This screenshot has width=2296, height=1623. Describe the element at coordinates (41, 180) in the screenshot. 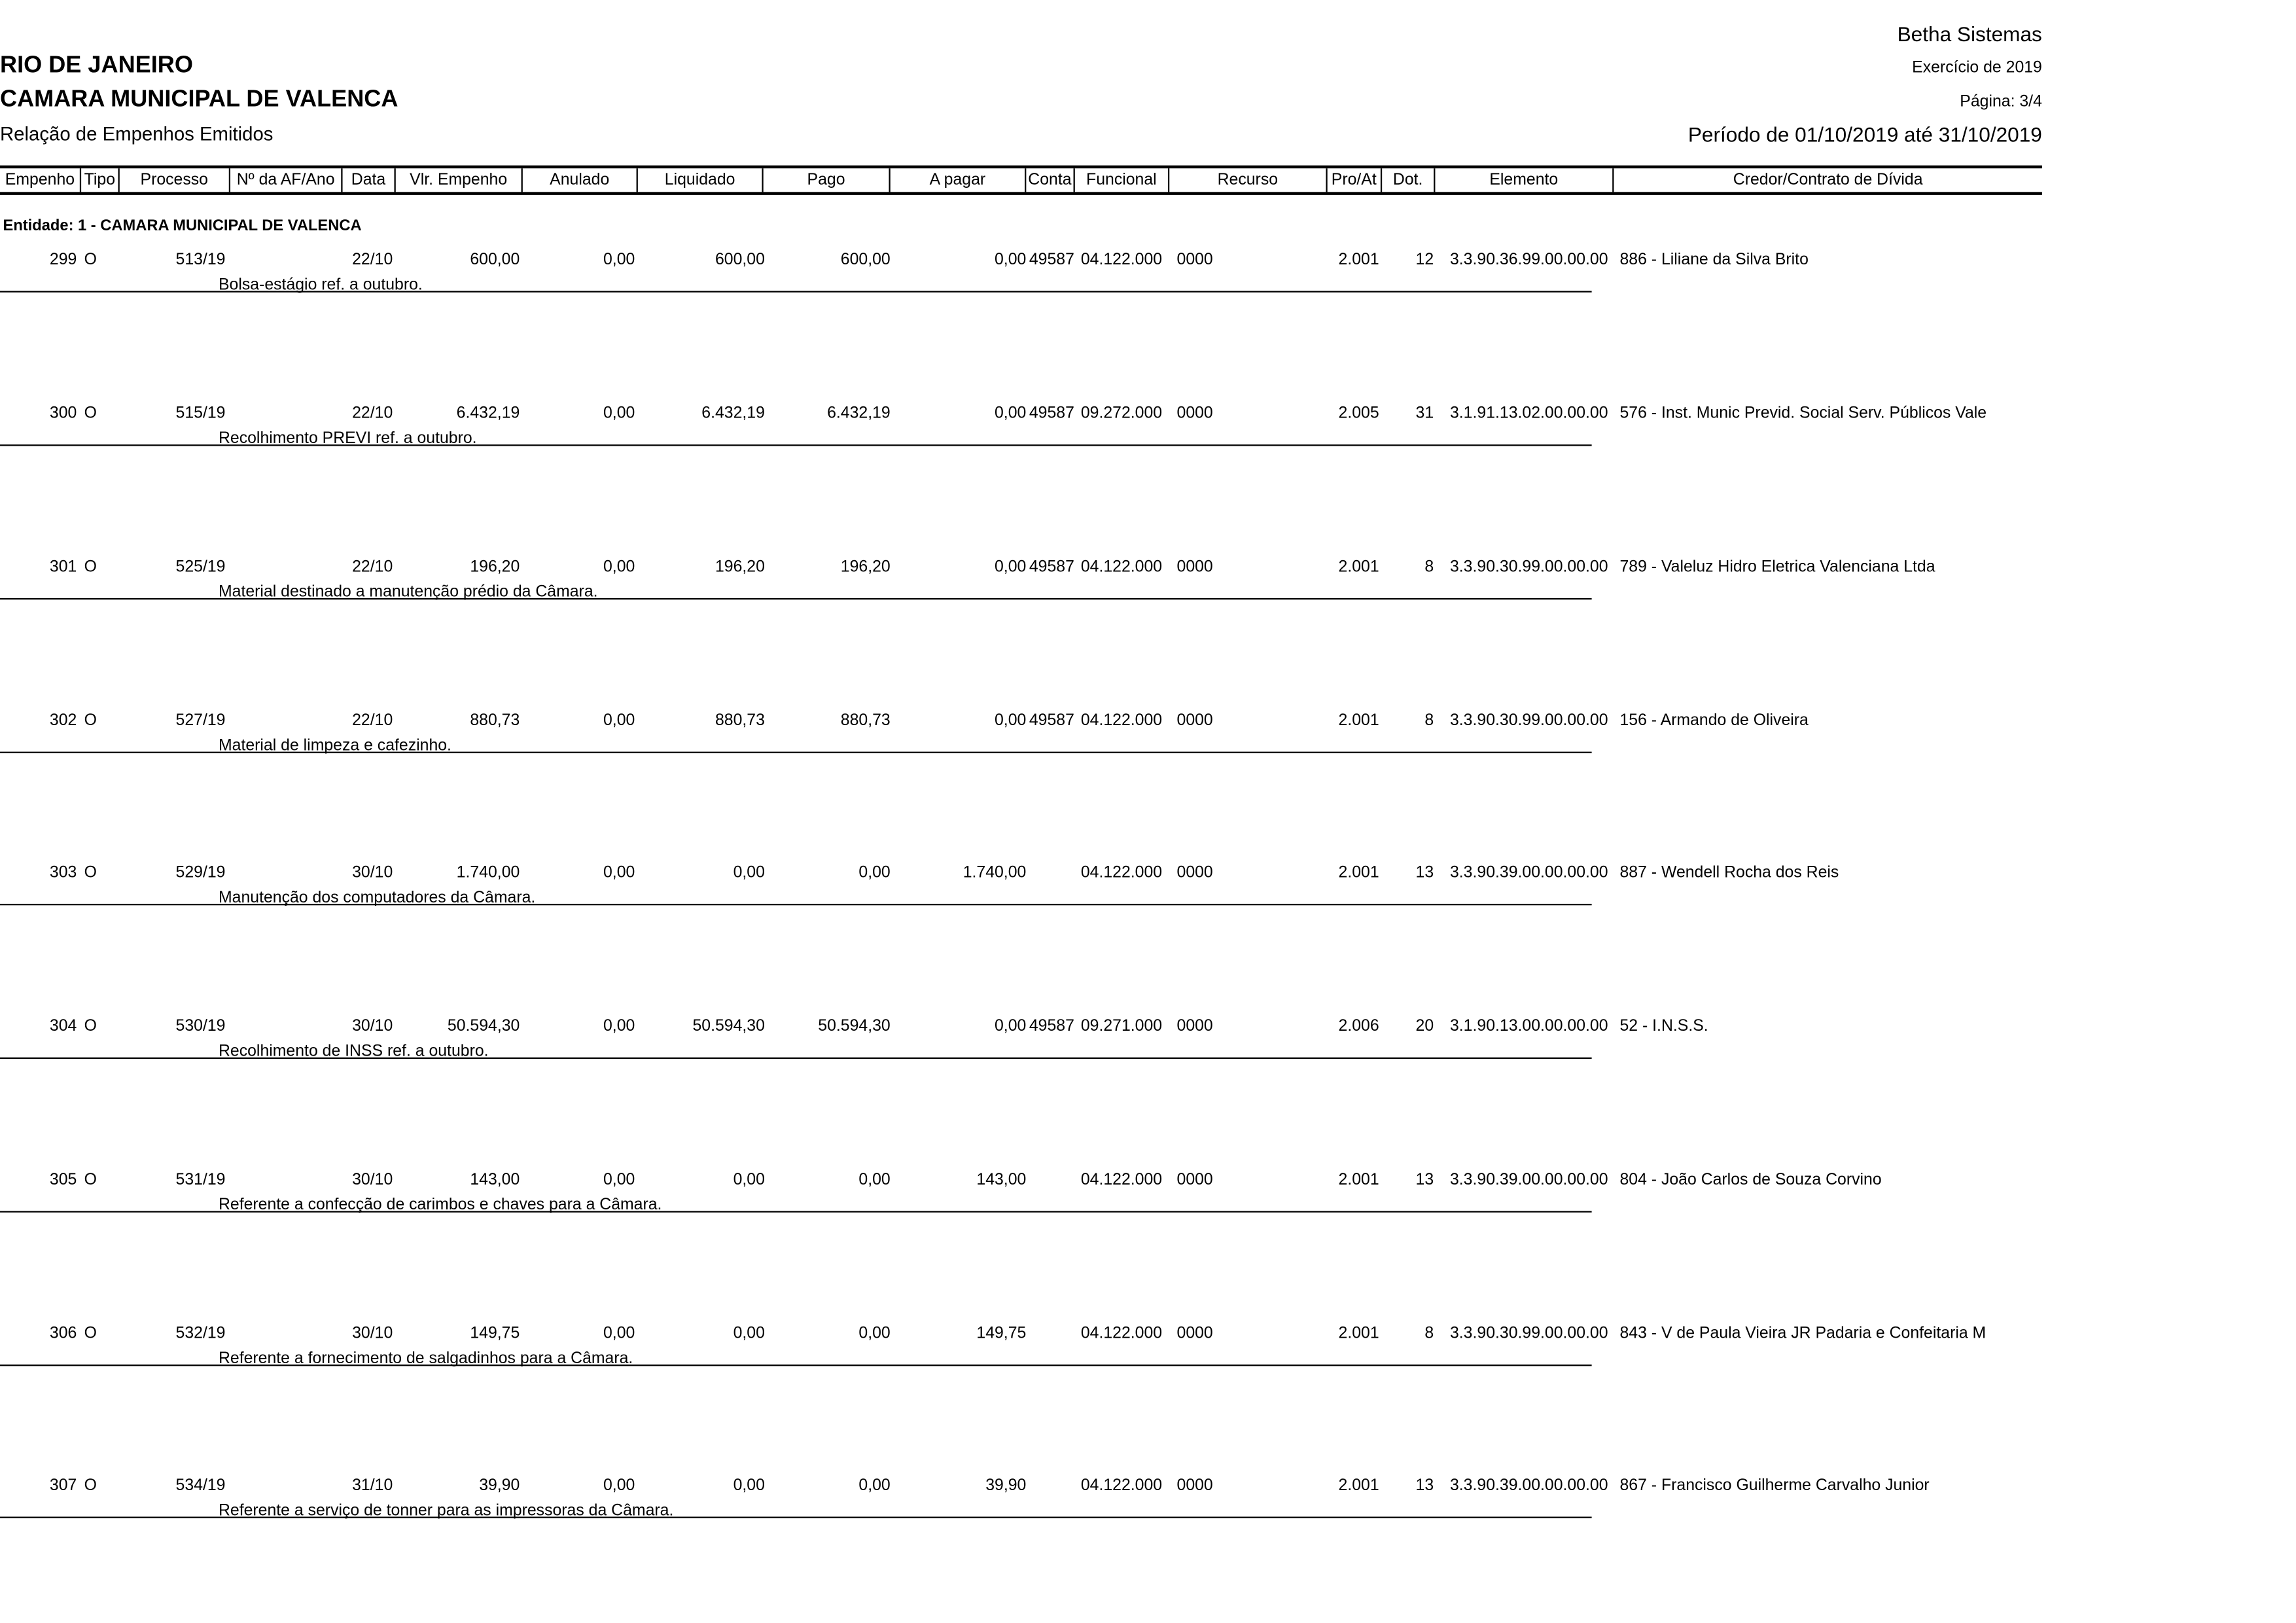

I see `column-header: Empenho` at that location.